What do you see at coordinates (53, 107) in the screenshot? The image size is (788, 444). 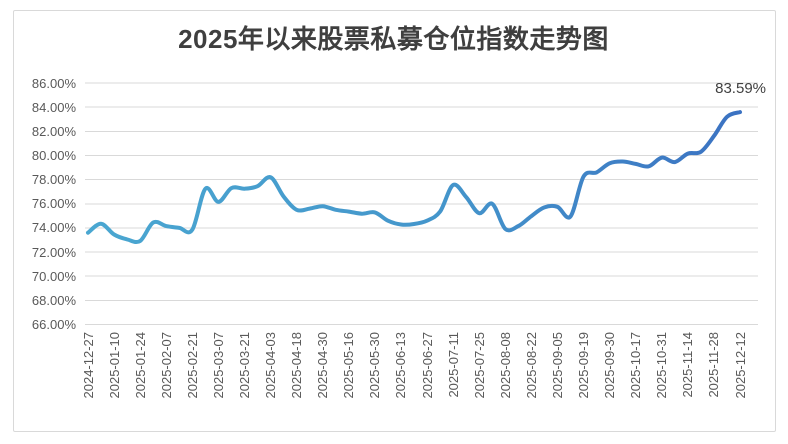 I see `y-axis-label: 84.00%` at bounding box center [53, 107].